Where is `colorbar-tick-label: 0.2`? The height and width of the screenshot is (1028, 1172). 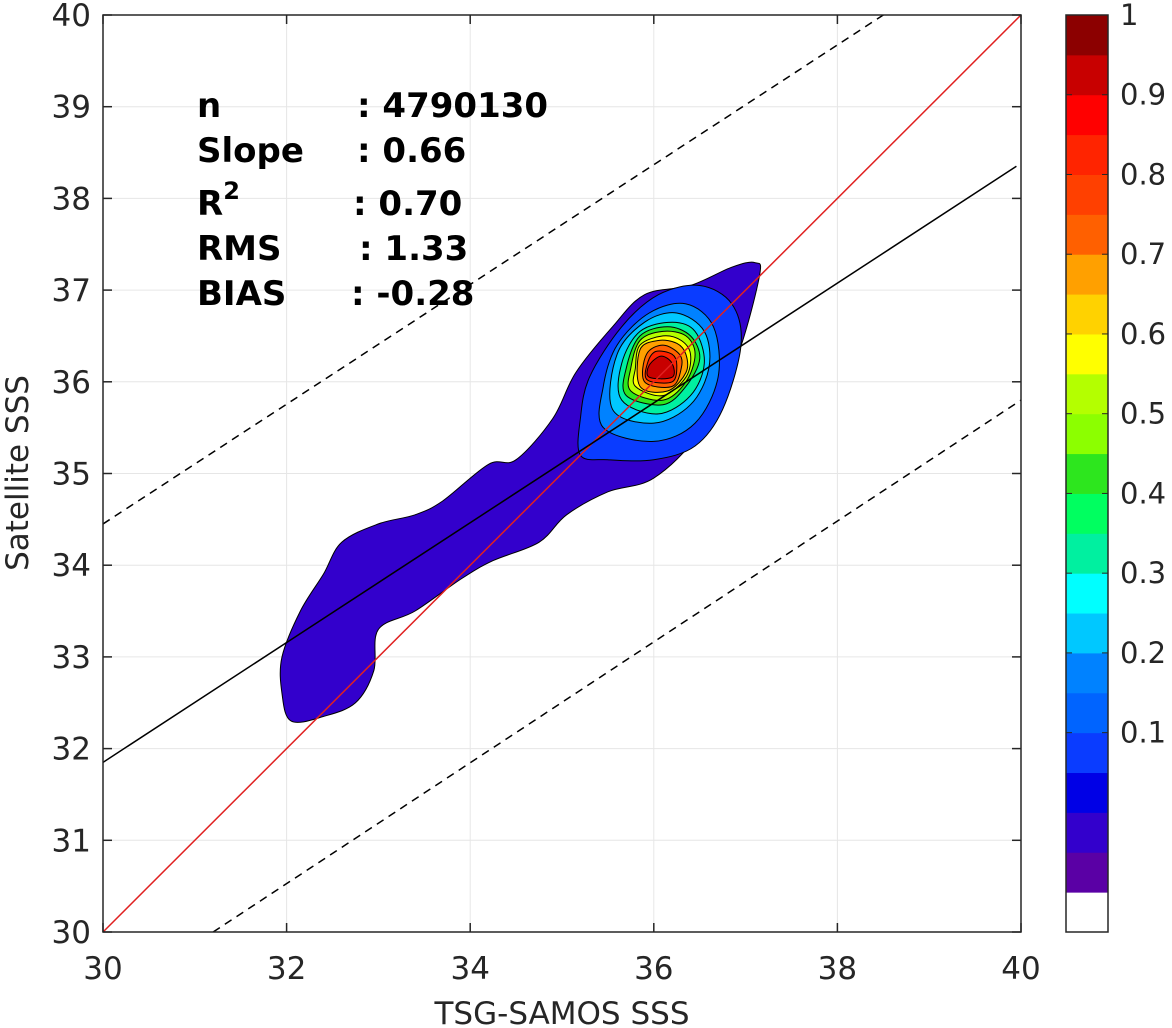
colorbar-tick-label: 0.2 is located at coordinates (1143, 653).